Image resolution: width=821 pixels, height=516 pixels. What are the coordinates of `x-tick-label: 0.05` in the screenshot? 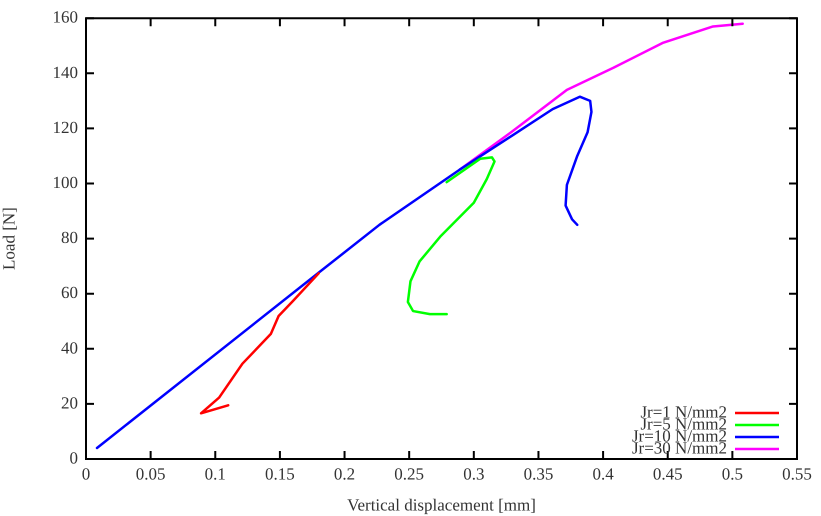 It's located at (151, 474).